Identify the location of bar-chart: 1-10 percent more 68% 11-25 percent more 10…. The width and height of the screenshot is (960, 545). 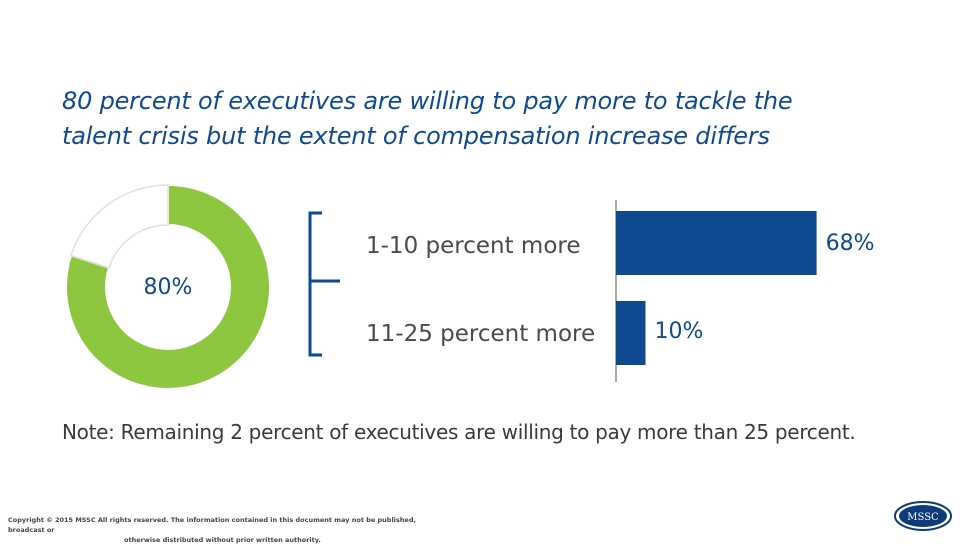
(620, 288).